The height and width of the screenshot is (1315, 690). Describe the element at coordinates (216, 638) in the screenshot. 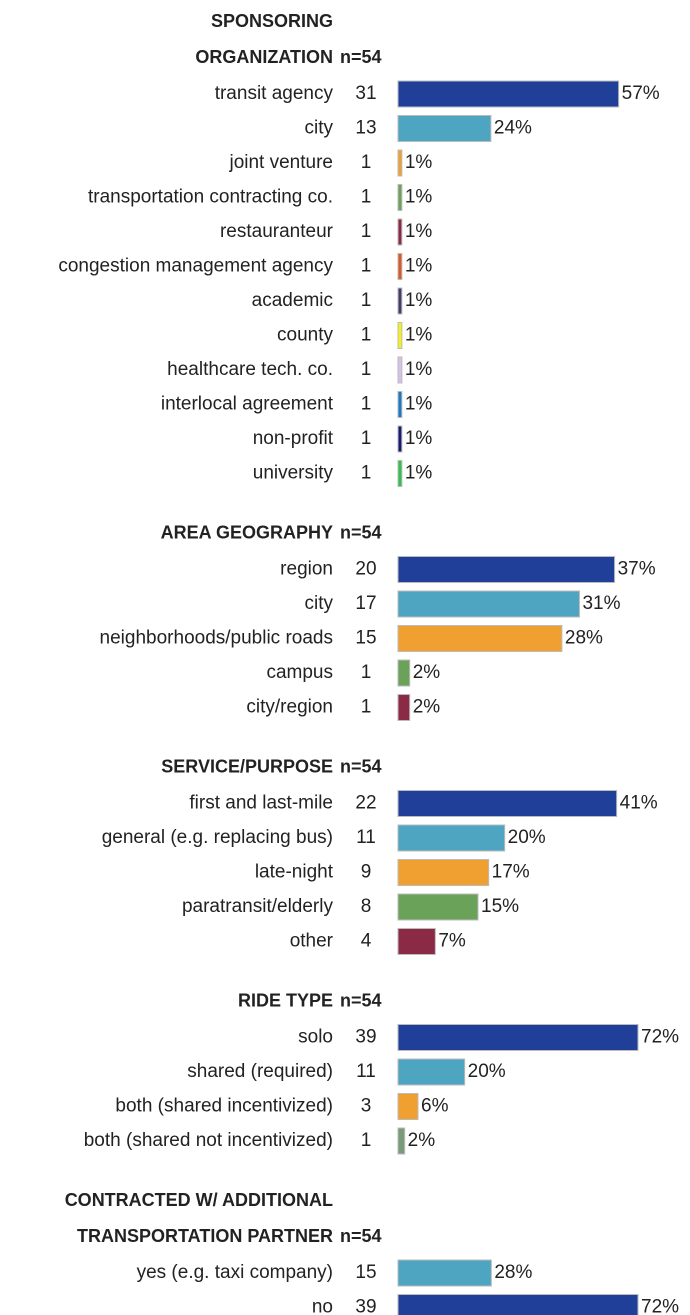

I see `category-label: neighborhoods/public roads` at that location.